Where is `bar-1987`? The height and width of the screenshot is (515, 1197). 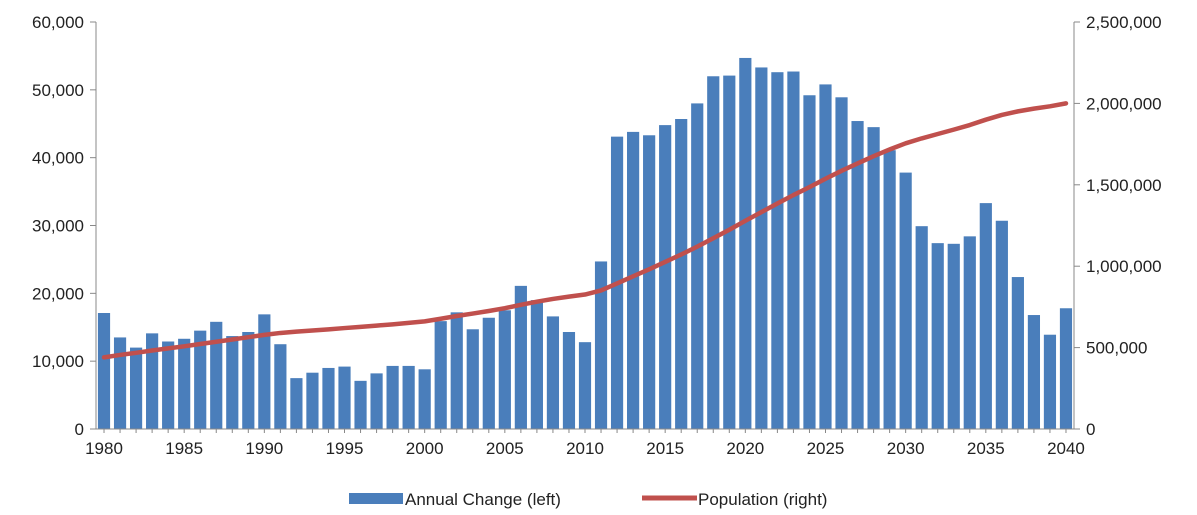 bar-1987 is located at coordinates (216, 375).